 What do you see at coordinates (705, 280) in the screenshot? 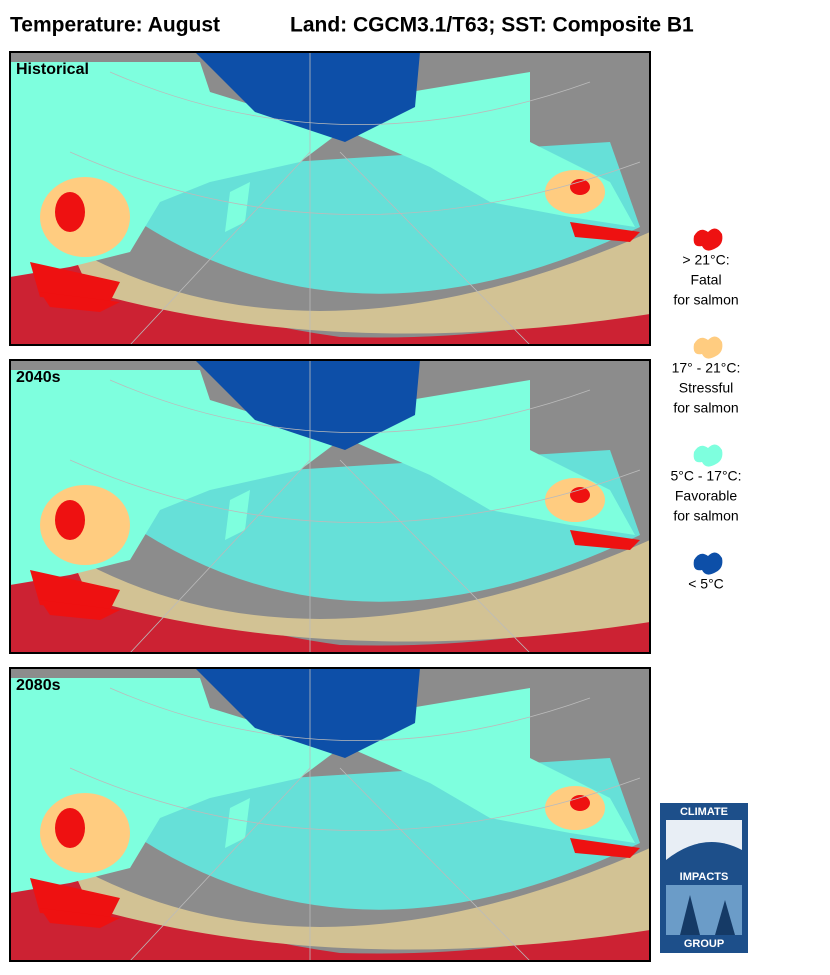
I see `legend-text: Fatal` at bounding box center [705, 280].